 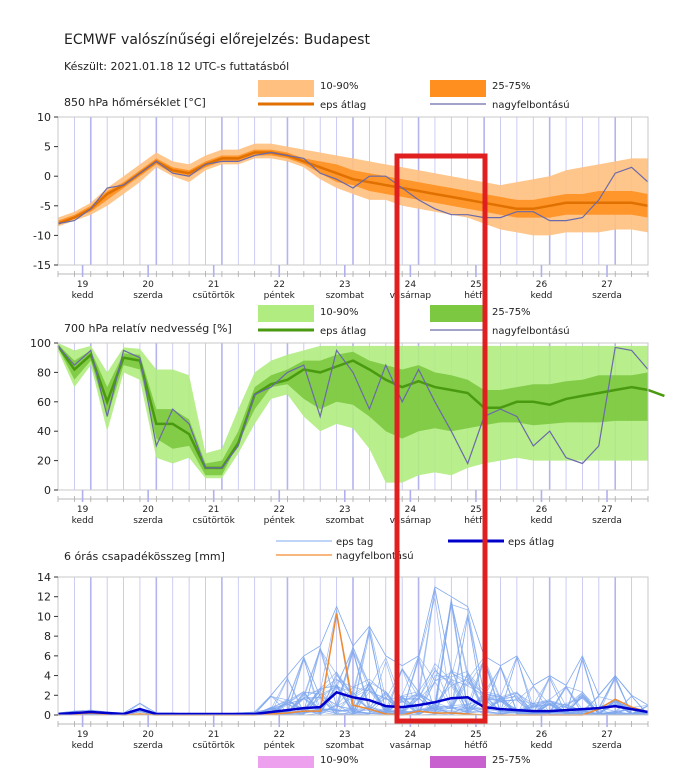 I want to click on humidity-ytick-label: 20, so click(x=44, y=461).